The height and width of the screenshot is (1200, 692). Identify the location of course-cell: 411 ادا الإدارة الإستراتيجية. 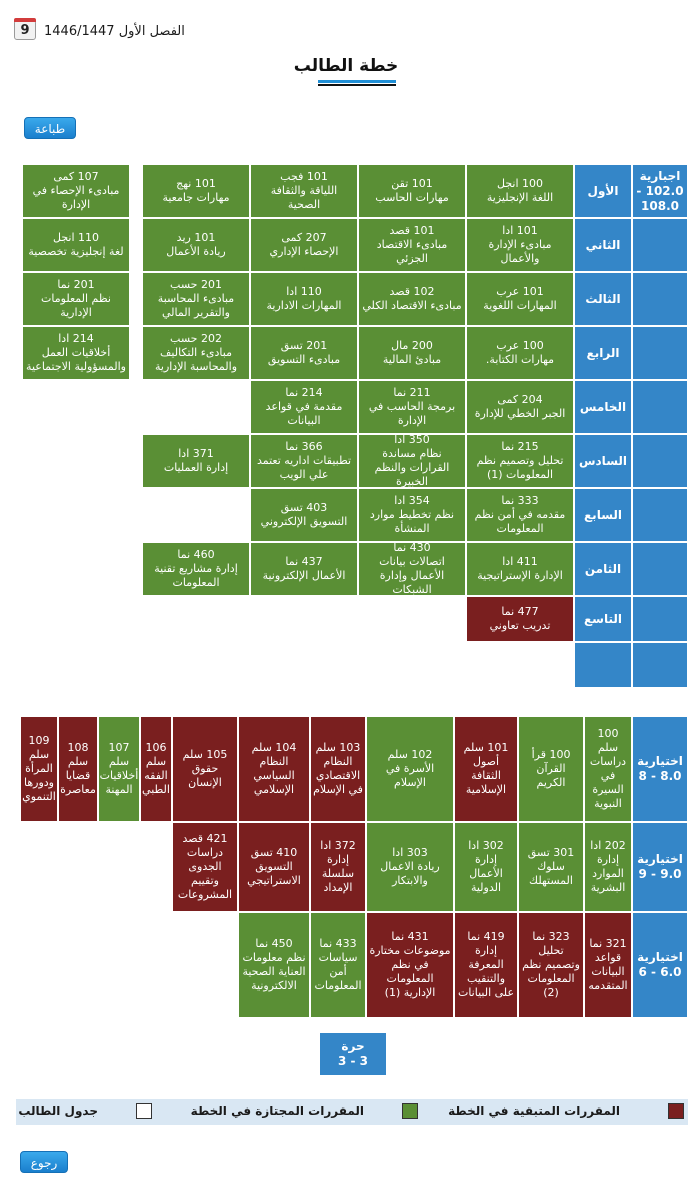
(520, 569).